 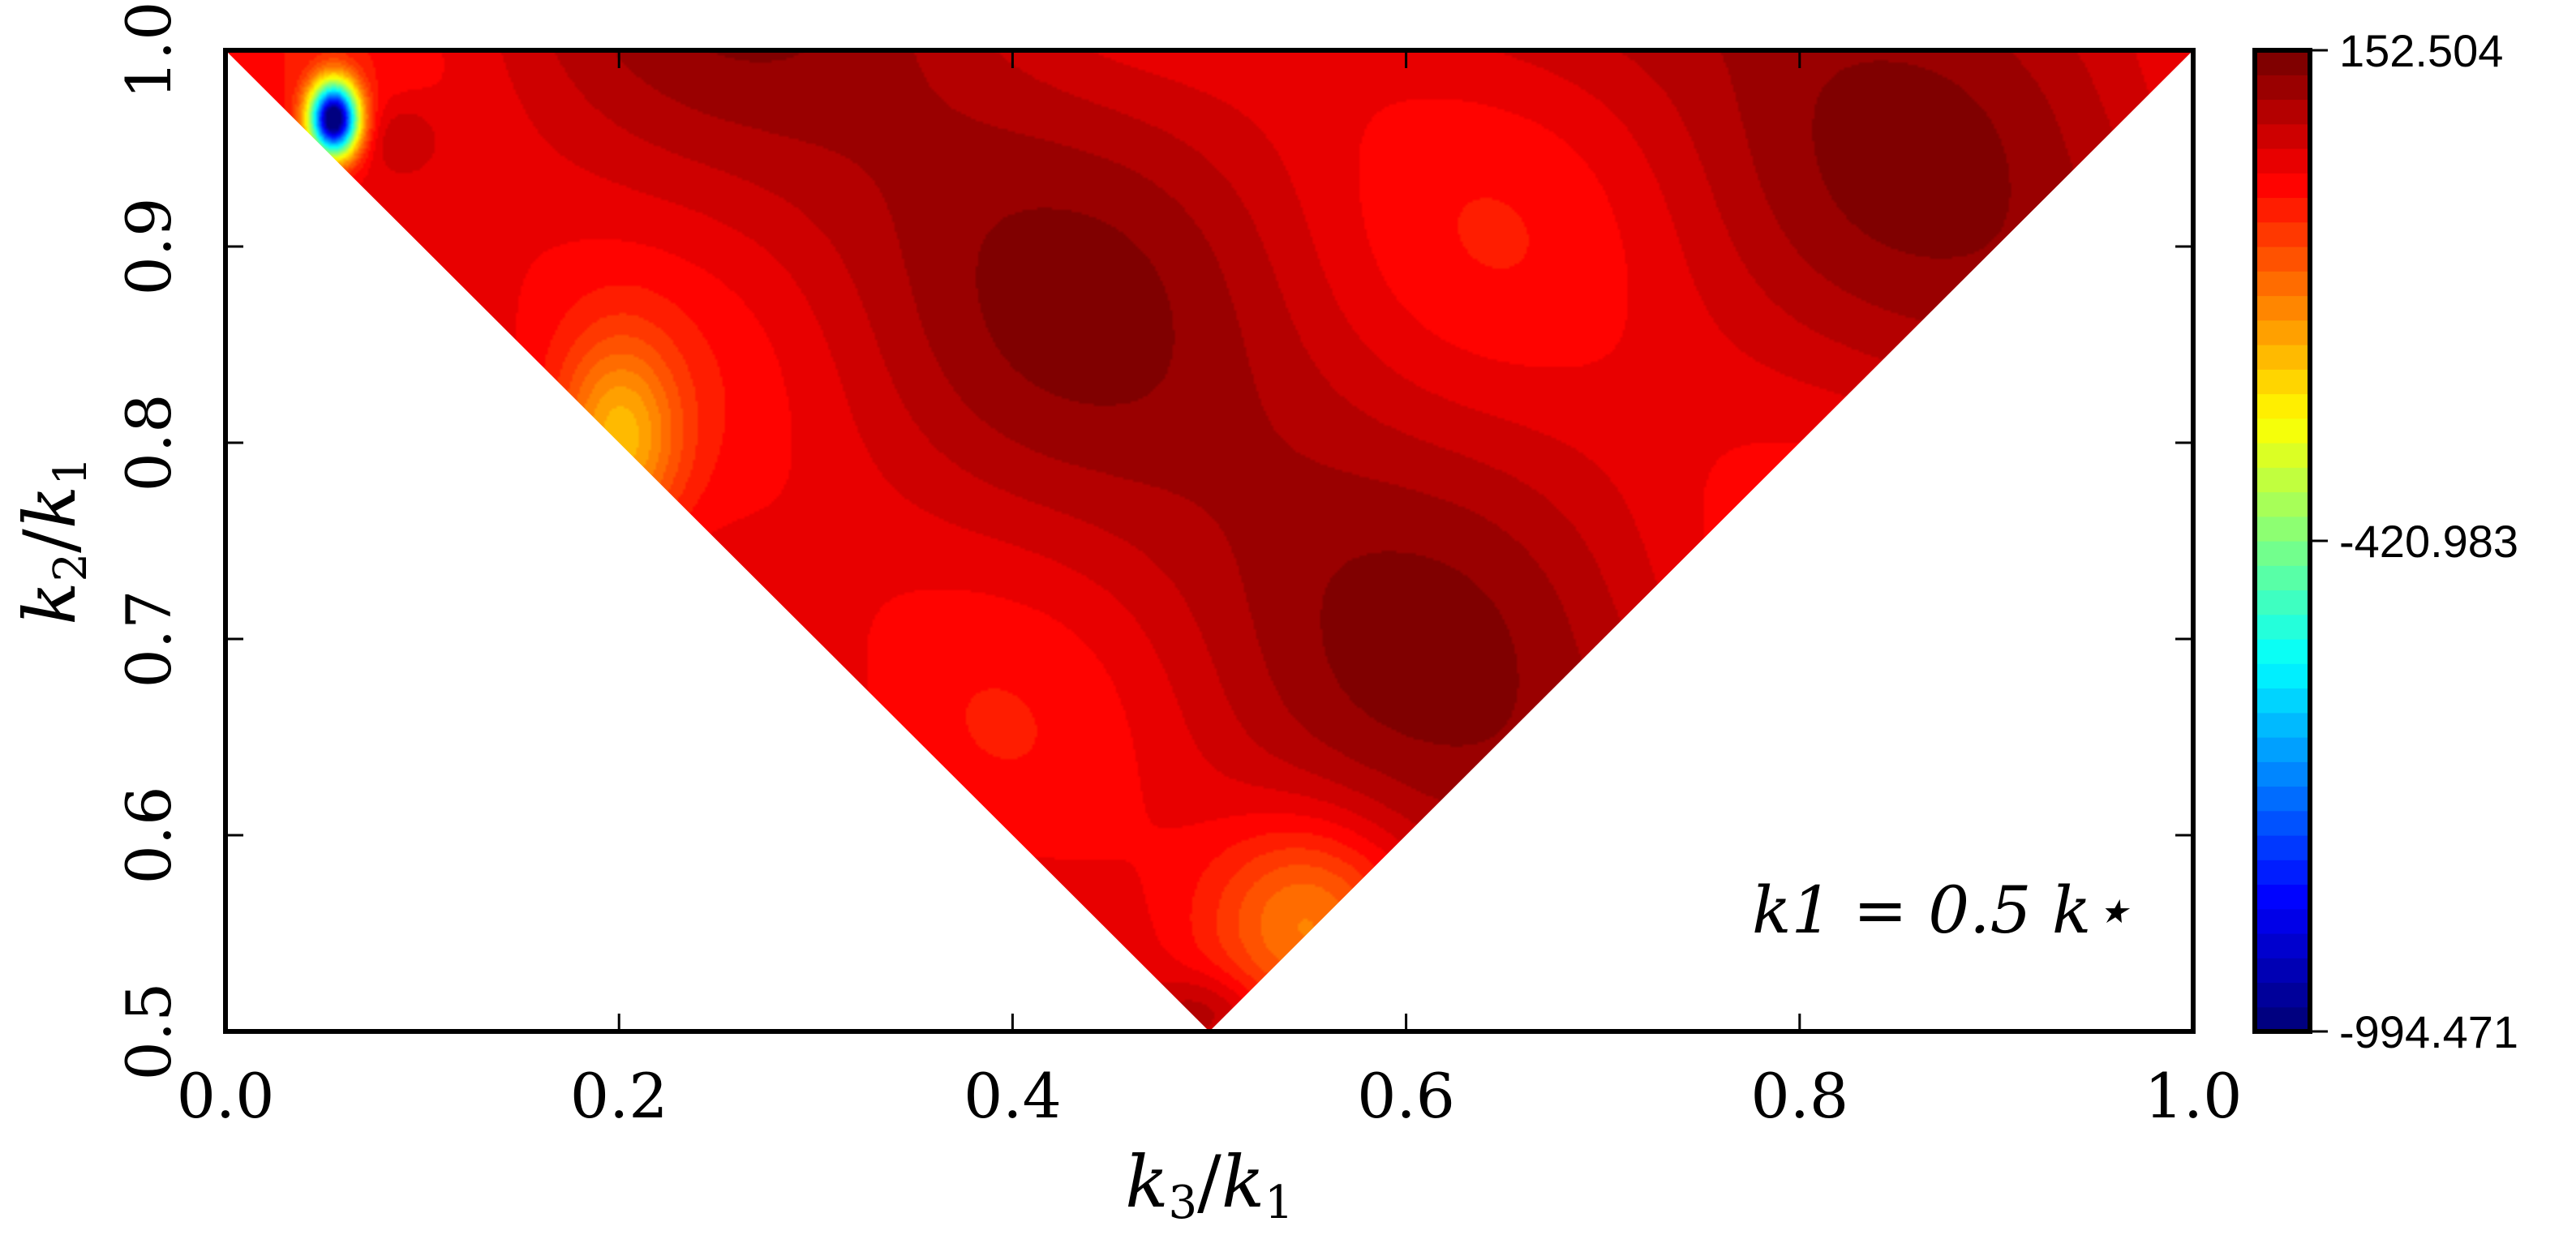 I want to click on x-tick-label: 0.4, so click(x=1013, y=1096).